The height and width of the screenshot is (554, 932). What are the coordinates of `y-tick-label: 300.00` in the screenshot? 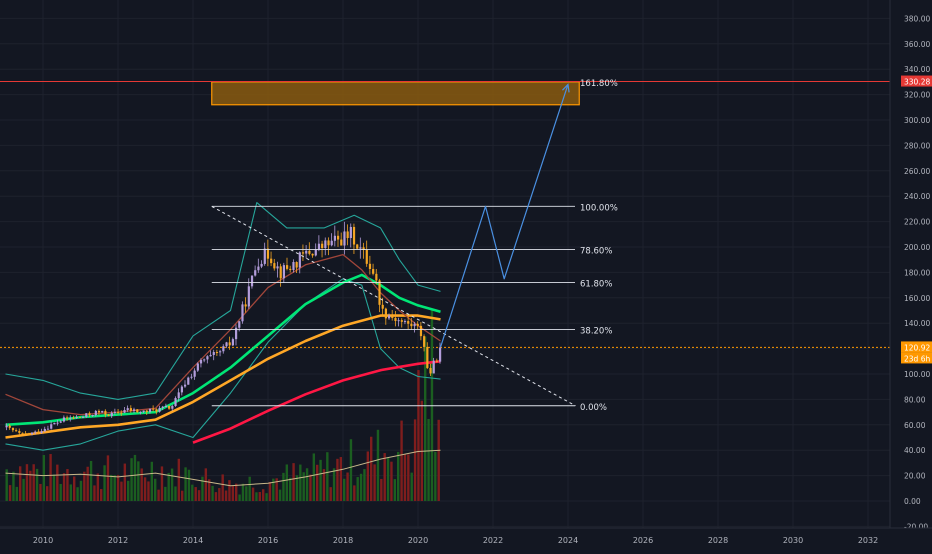 It's located at (917, 120).